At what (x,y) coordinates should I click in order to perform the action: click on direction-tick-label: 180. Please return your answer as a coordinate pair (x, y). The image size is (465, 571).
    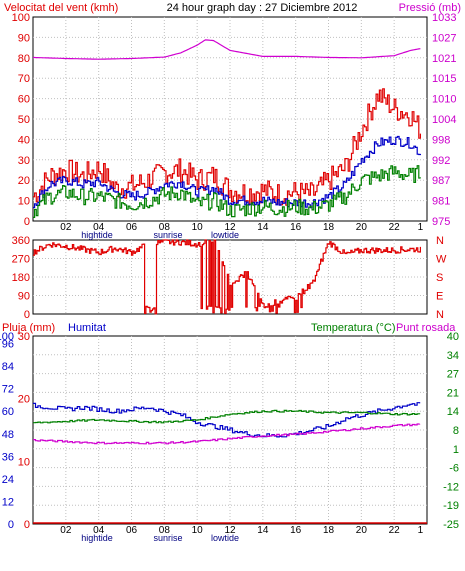
    Looking at the image, I should click on (21, 278).